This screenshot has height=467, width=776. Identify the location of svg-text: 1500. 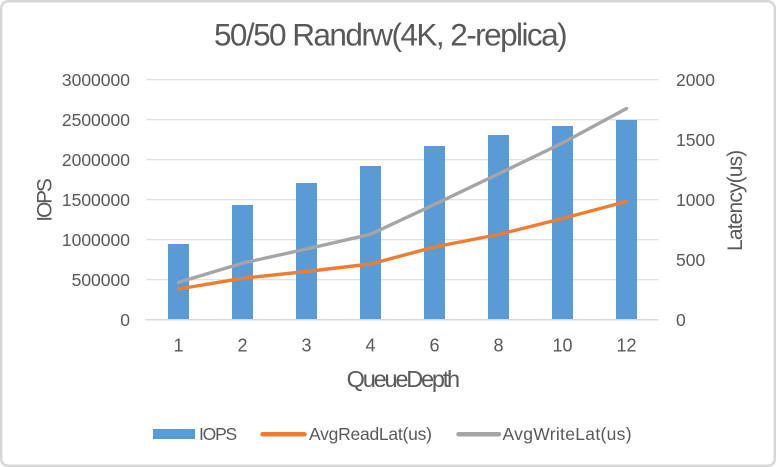
(695, 140).